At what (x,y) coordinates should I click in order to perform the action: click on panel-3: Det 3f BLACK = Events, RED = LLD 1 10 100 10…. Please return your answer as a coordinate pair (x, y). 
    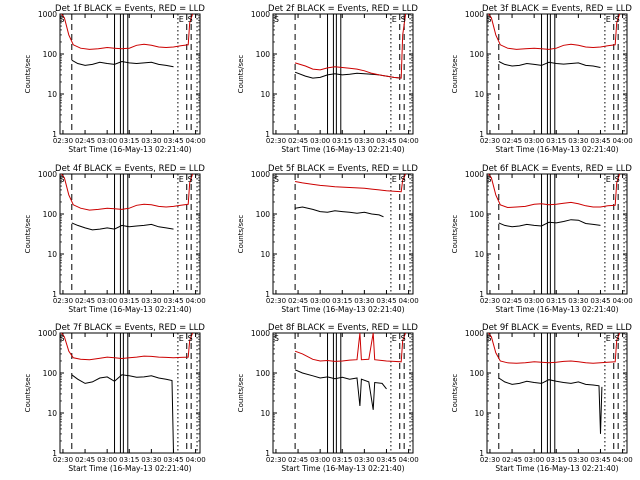
    Looking at the image, I should click on (542, 79).